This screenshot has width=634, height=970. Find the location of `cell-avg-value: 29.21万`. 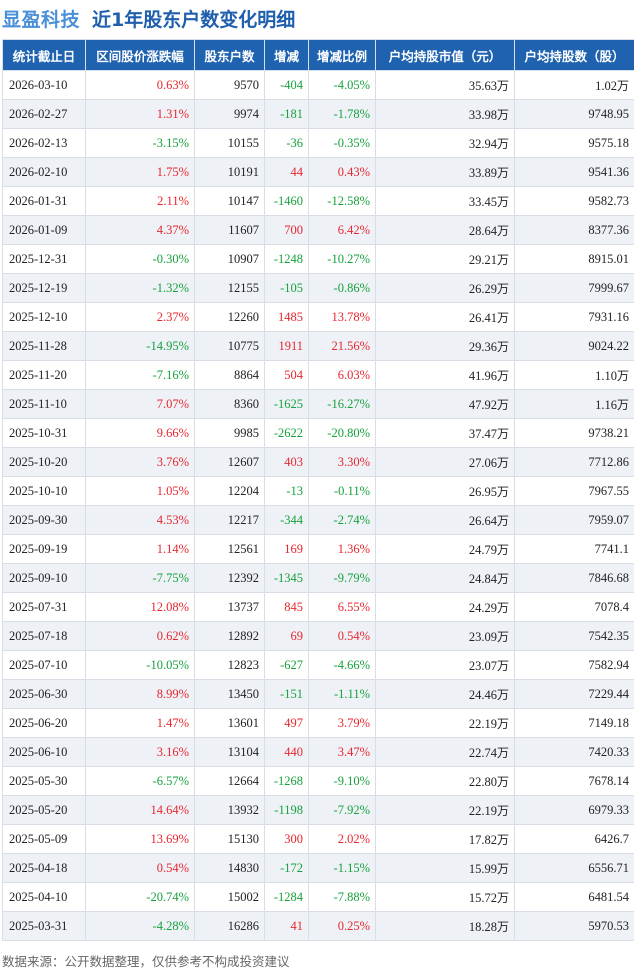

cell-avg-value: 29.21万 is located at coordinates (445, 259).